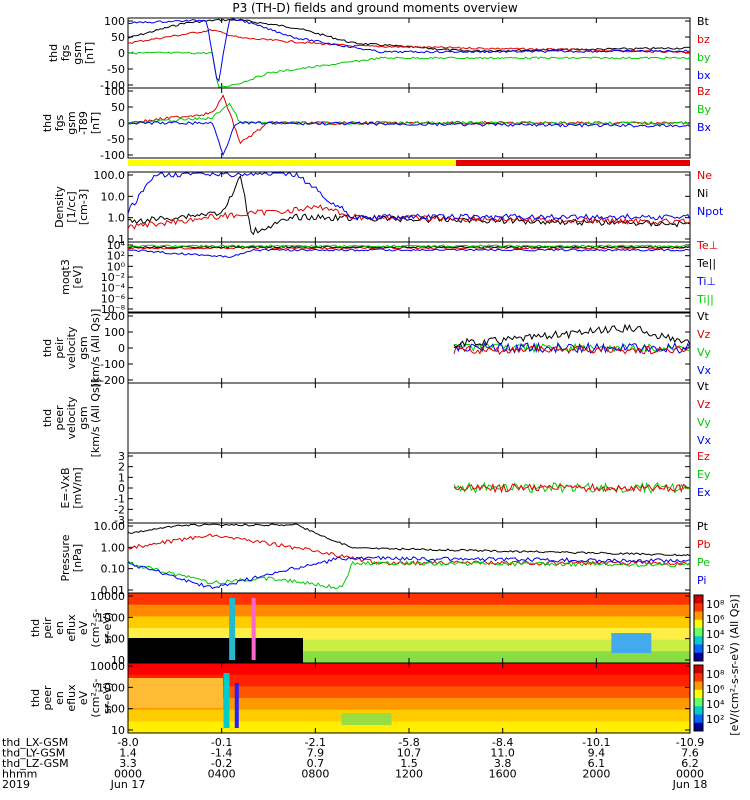 This screenshot has height=800, width=750. I want to click on spectrogram-green-patch, so click(366, 719).